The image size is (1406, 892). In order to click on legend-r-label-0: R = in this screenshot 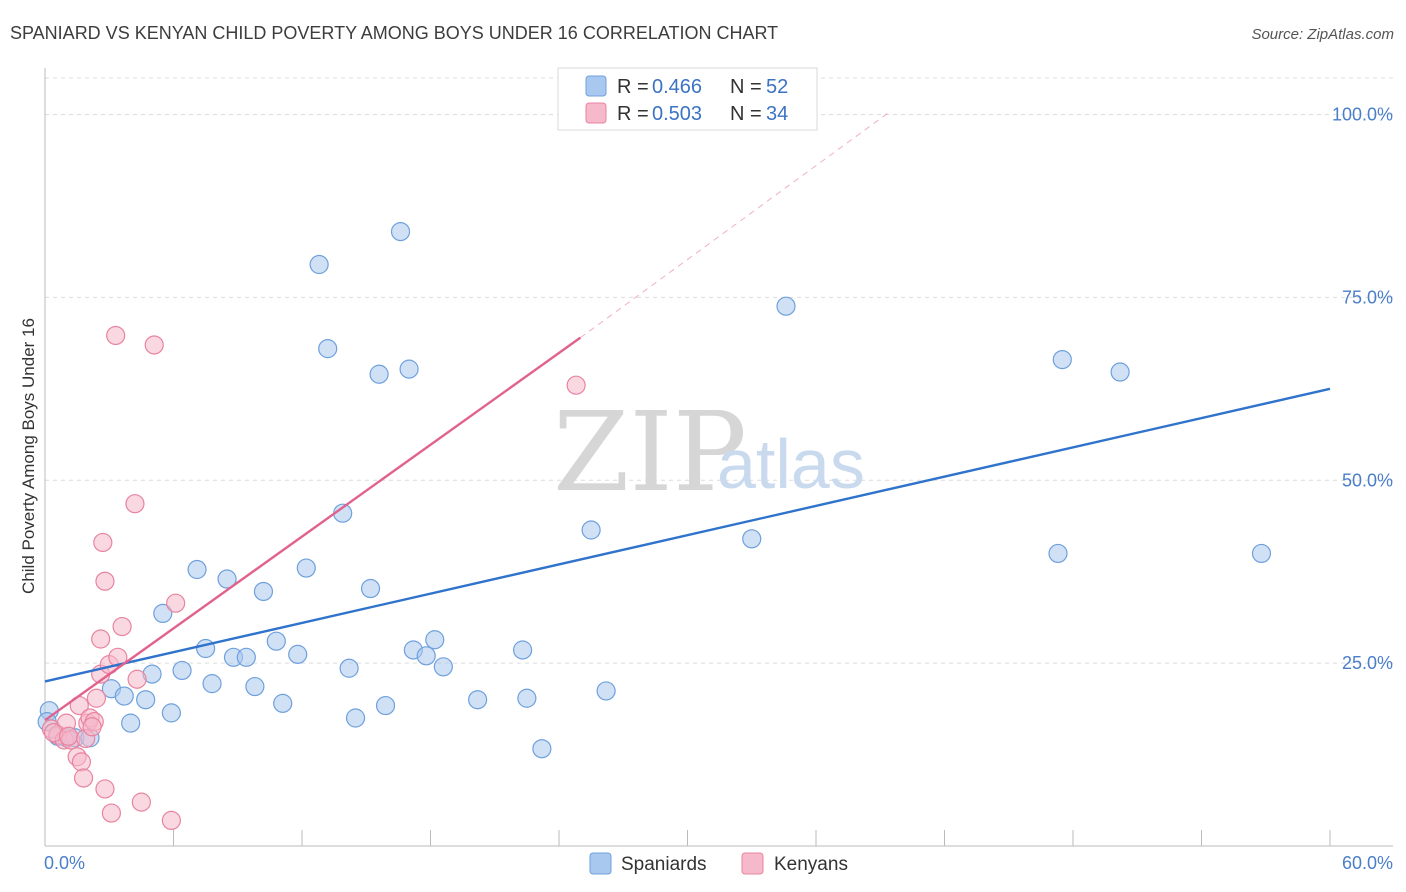, I will do `click(633, 87)`.